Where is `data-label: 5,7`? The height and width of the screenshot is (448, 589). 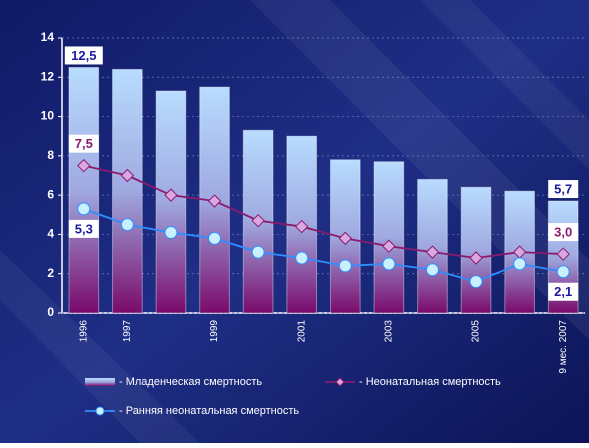 data-label: 5,7 is located at coordinates (563, 188).